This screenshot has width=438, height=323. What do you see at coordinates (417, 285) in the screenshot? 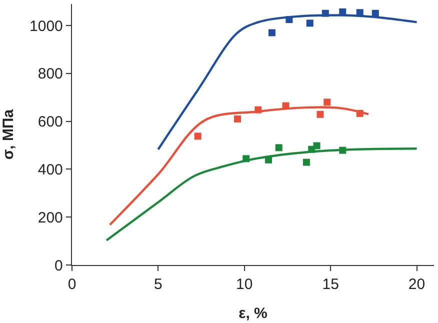
I see `x-tick-label: 20` at bounding box center [417, 285].